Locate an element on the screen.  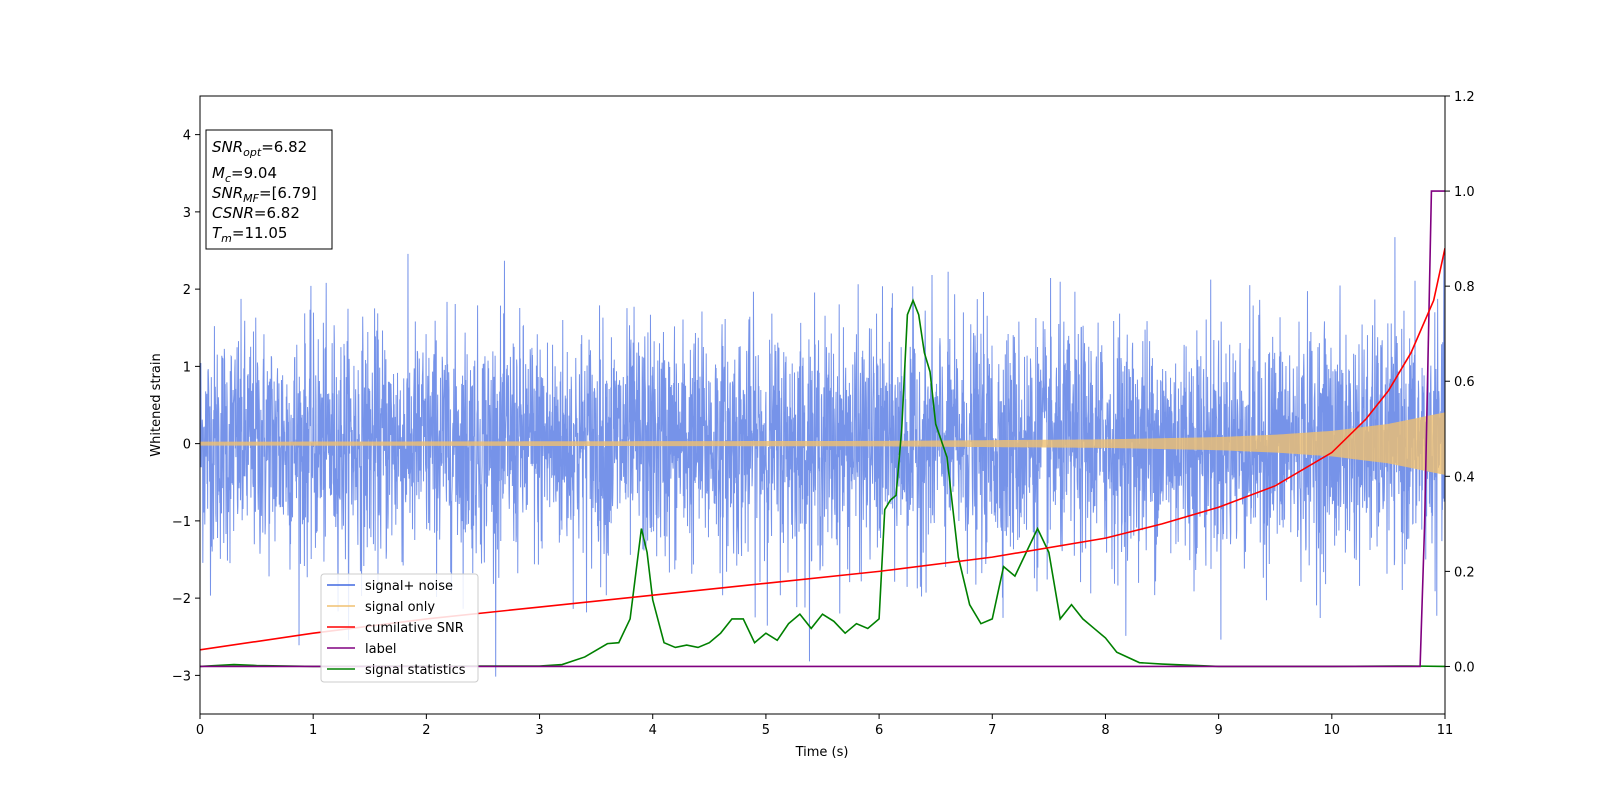
x-tick-label-10: 10 is located at coordinates (1332, 730).